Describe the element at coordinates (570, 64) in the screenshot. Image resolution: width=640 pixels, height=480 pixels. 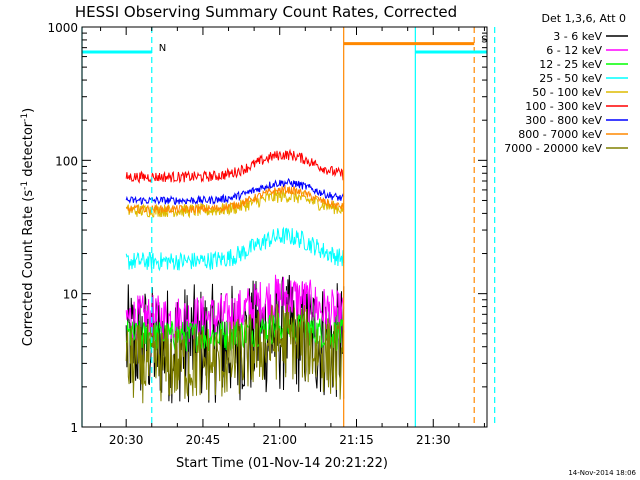
I see `legend-entry-label: 12 - 25 keV` at that location.